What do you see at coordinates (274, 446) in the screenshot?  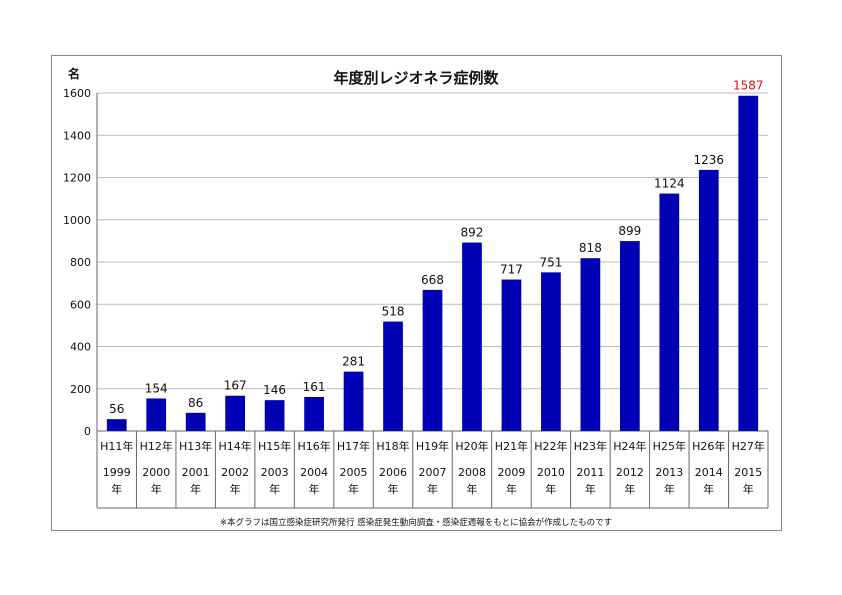 I see `x-category-label: H15年` at bounding box center [274, 446].